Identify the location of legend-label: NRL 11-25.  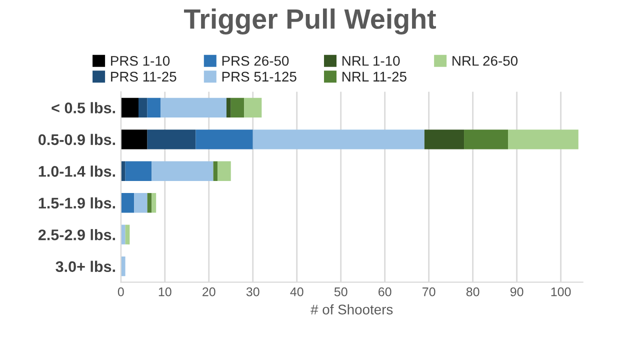
(374, 77).